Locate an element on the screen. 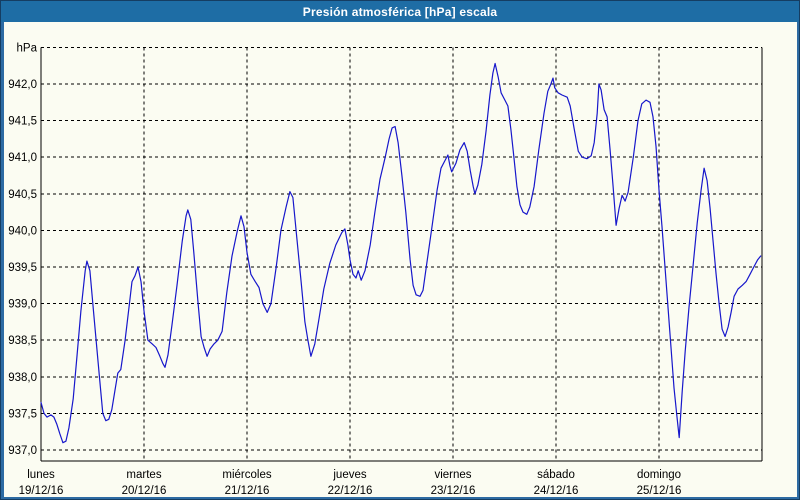 Image resolution: width=800 pixels, height=500 pixels. y-tick-label: 941,5 is located at coordinates (22, 122).